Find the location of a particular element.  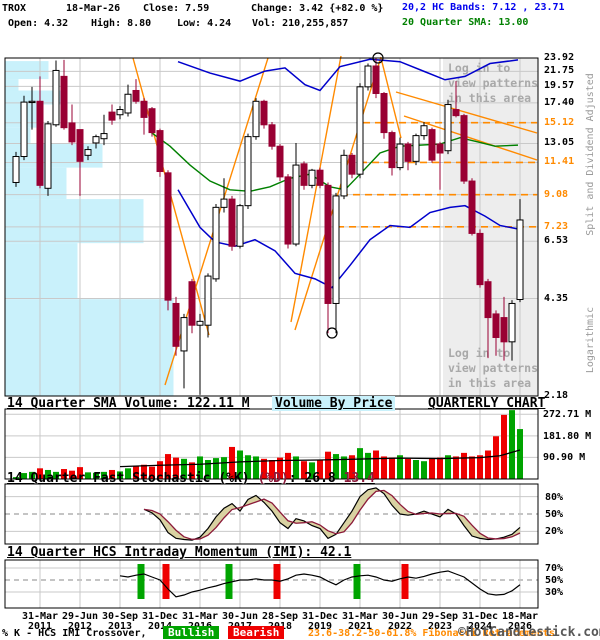

sma-header-label: 20 Quarter SMA: 13.00 is located at coordinates (465, 22).